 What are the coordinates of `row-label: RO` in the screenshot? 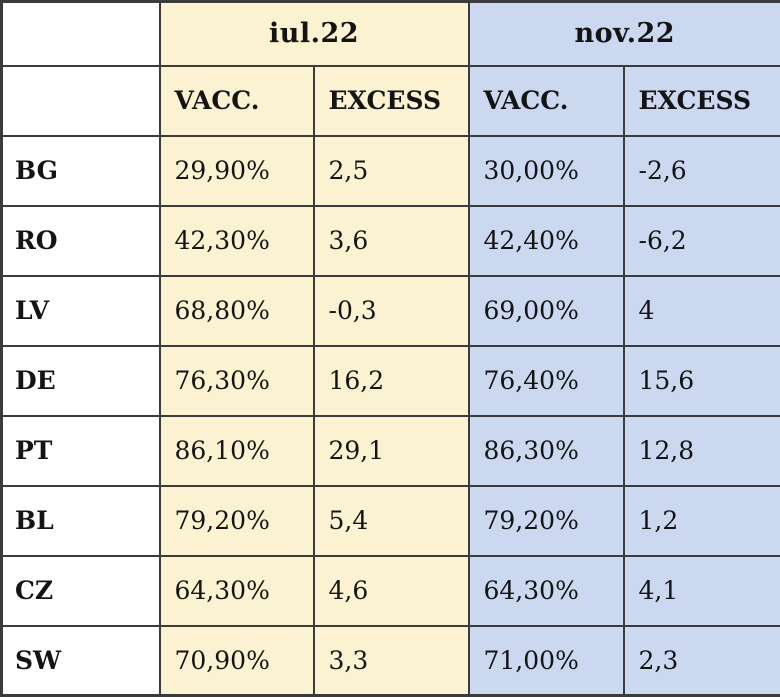 It's located at (81, 241).